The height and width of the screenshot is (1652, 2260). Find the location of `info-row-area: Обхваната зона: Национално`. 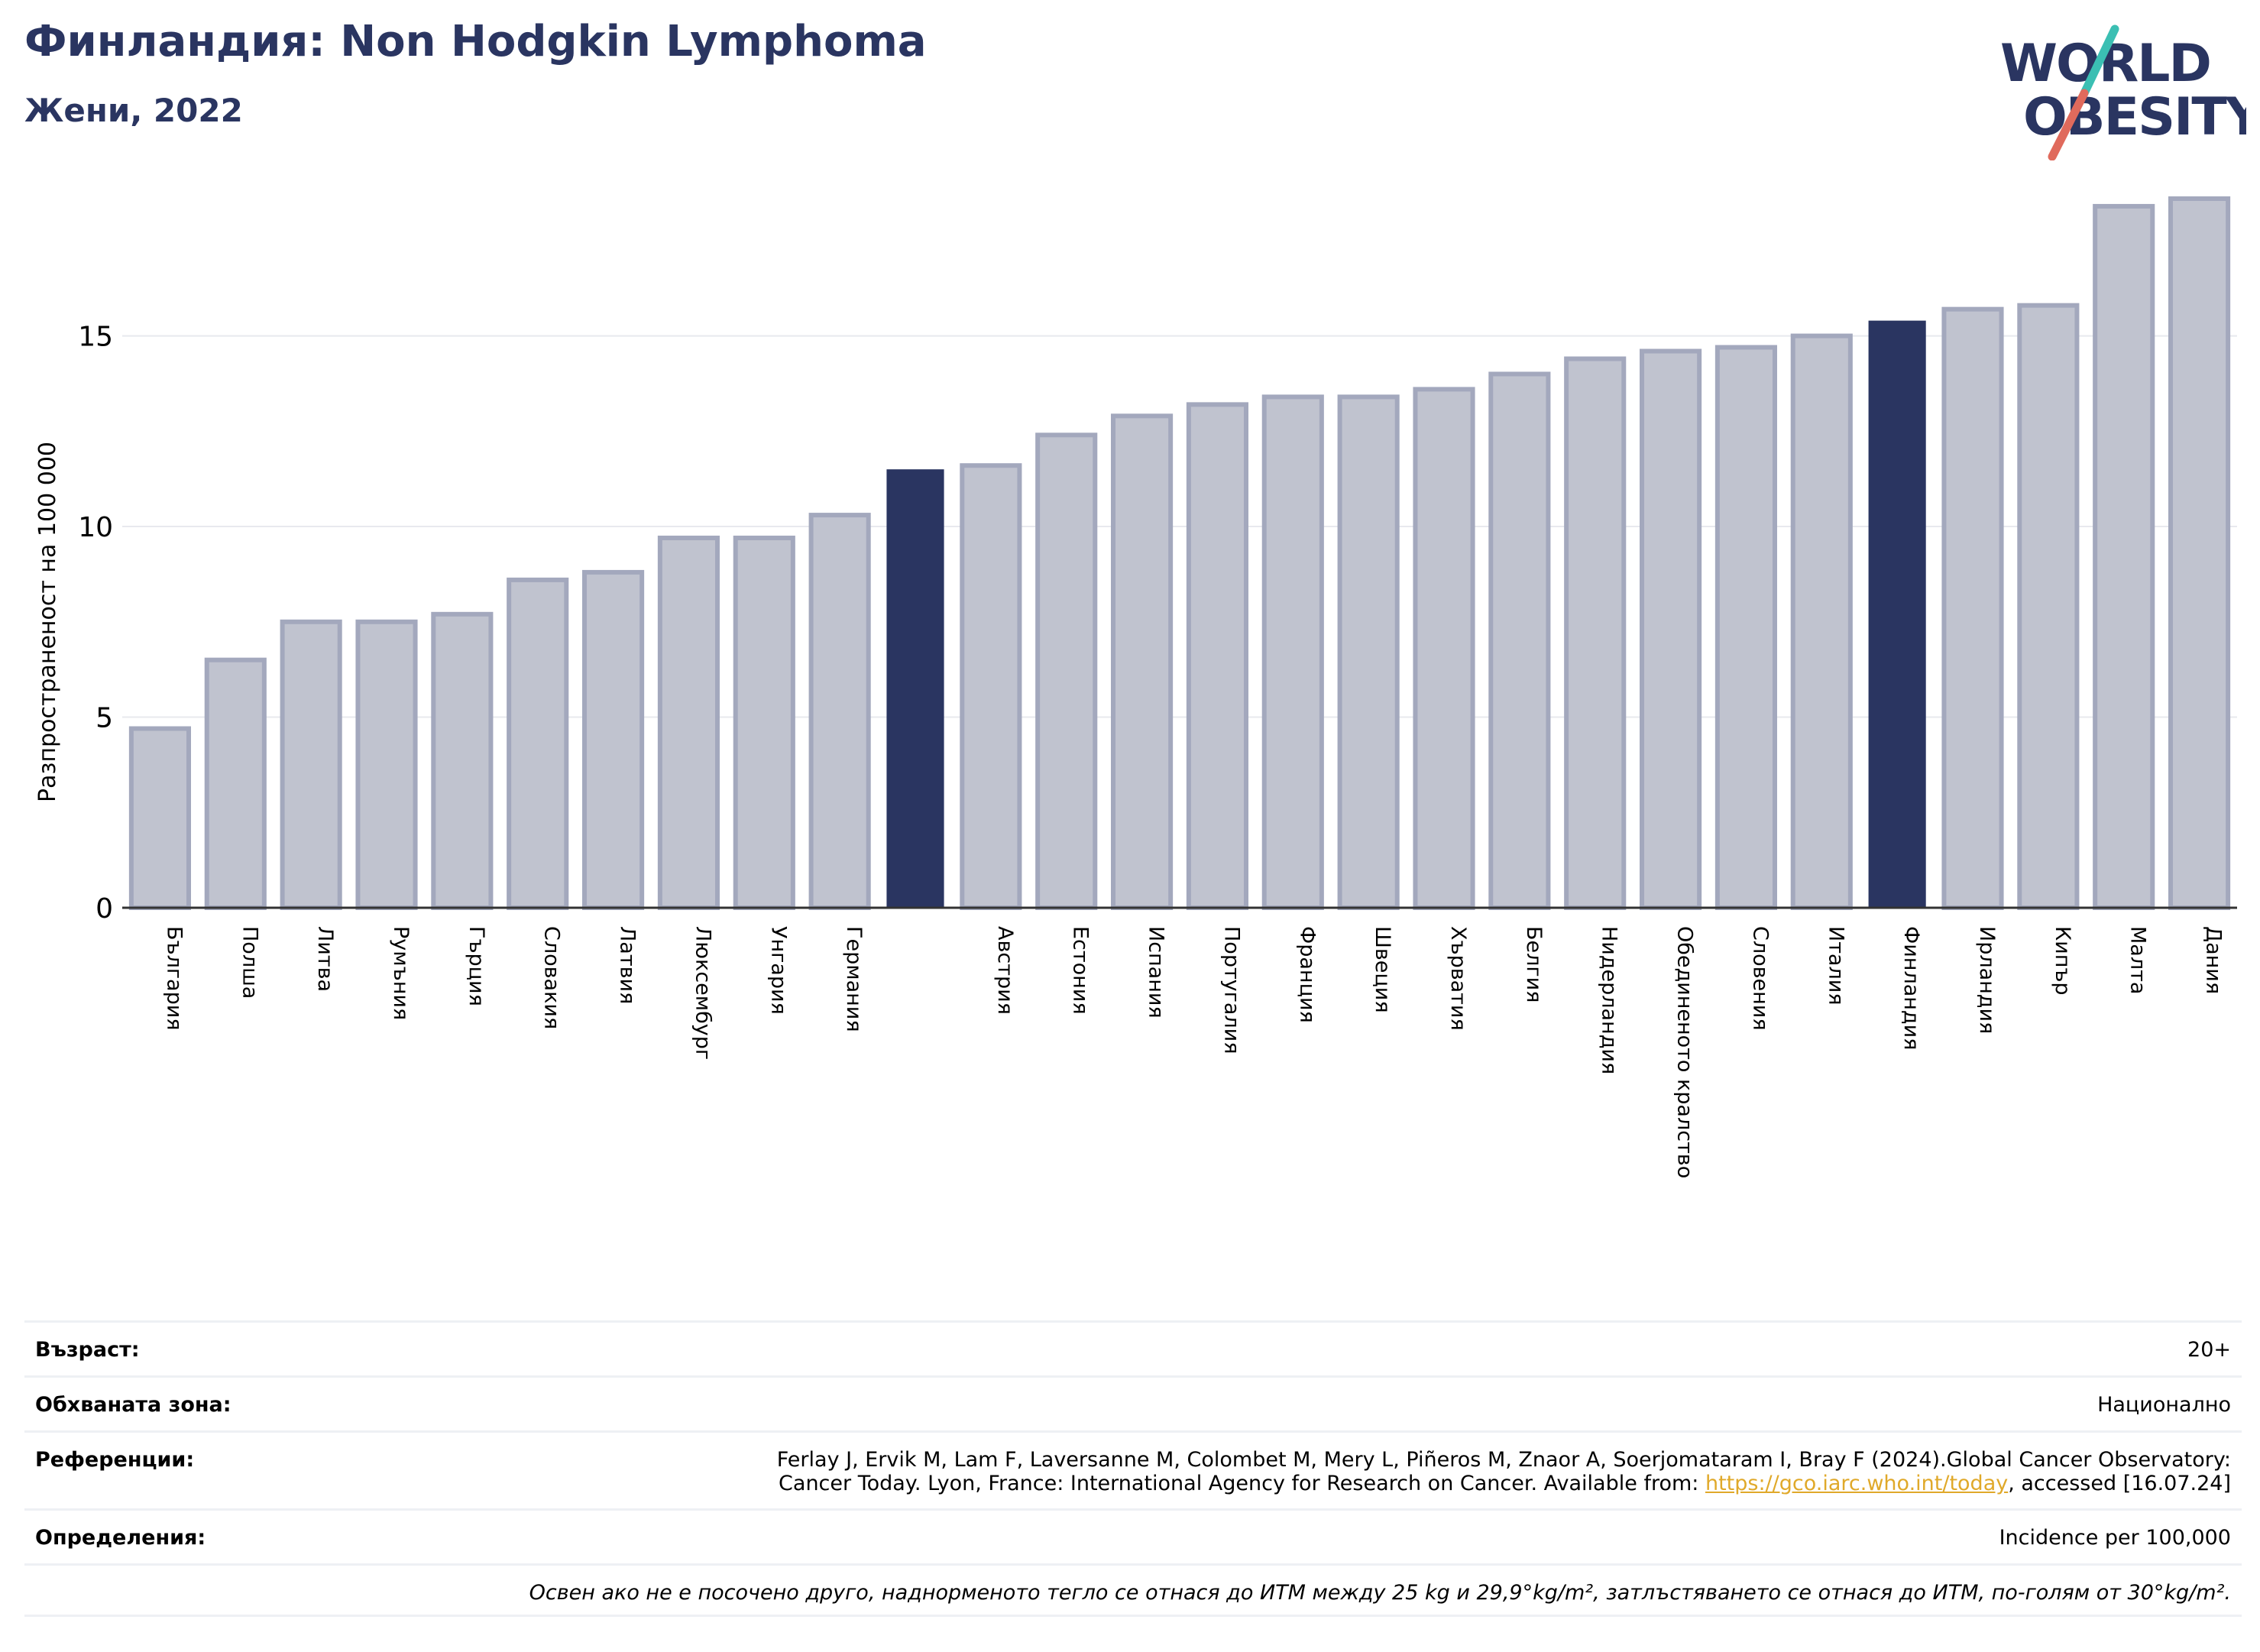

info-row-area: Обхваната зона: Национално is located at coordinates (1133, 1402).